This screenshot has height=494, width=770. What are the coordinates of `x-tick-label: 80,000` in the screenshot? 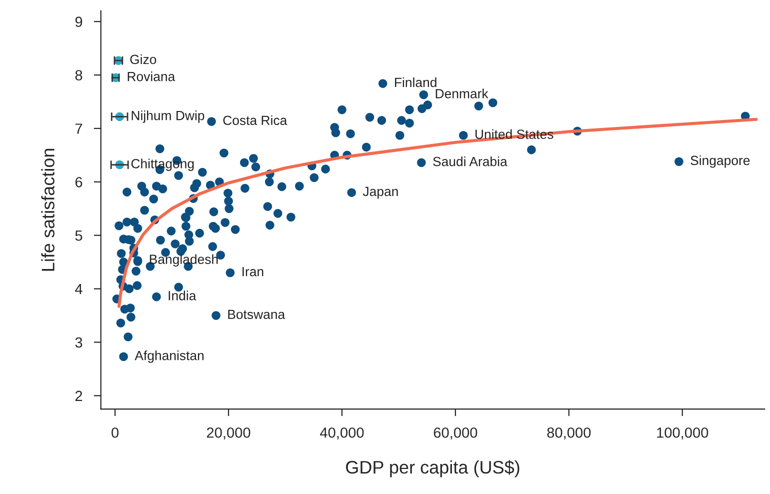 It's located at (569, 433).